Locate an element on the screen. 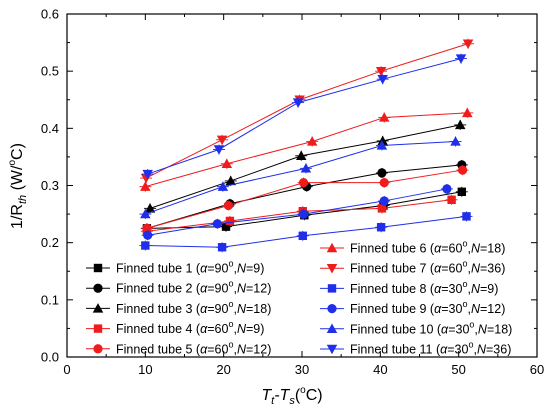  y-tick-label: 0.0 is located at coordinates (50, 357).